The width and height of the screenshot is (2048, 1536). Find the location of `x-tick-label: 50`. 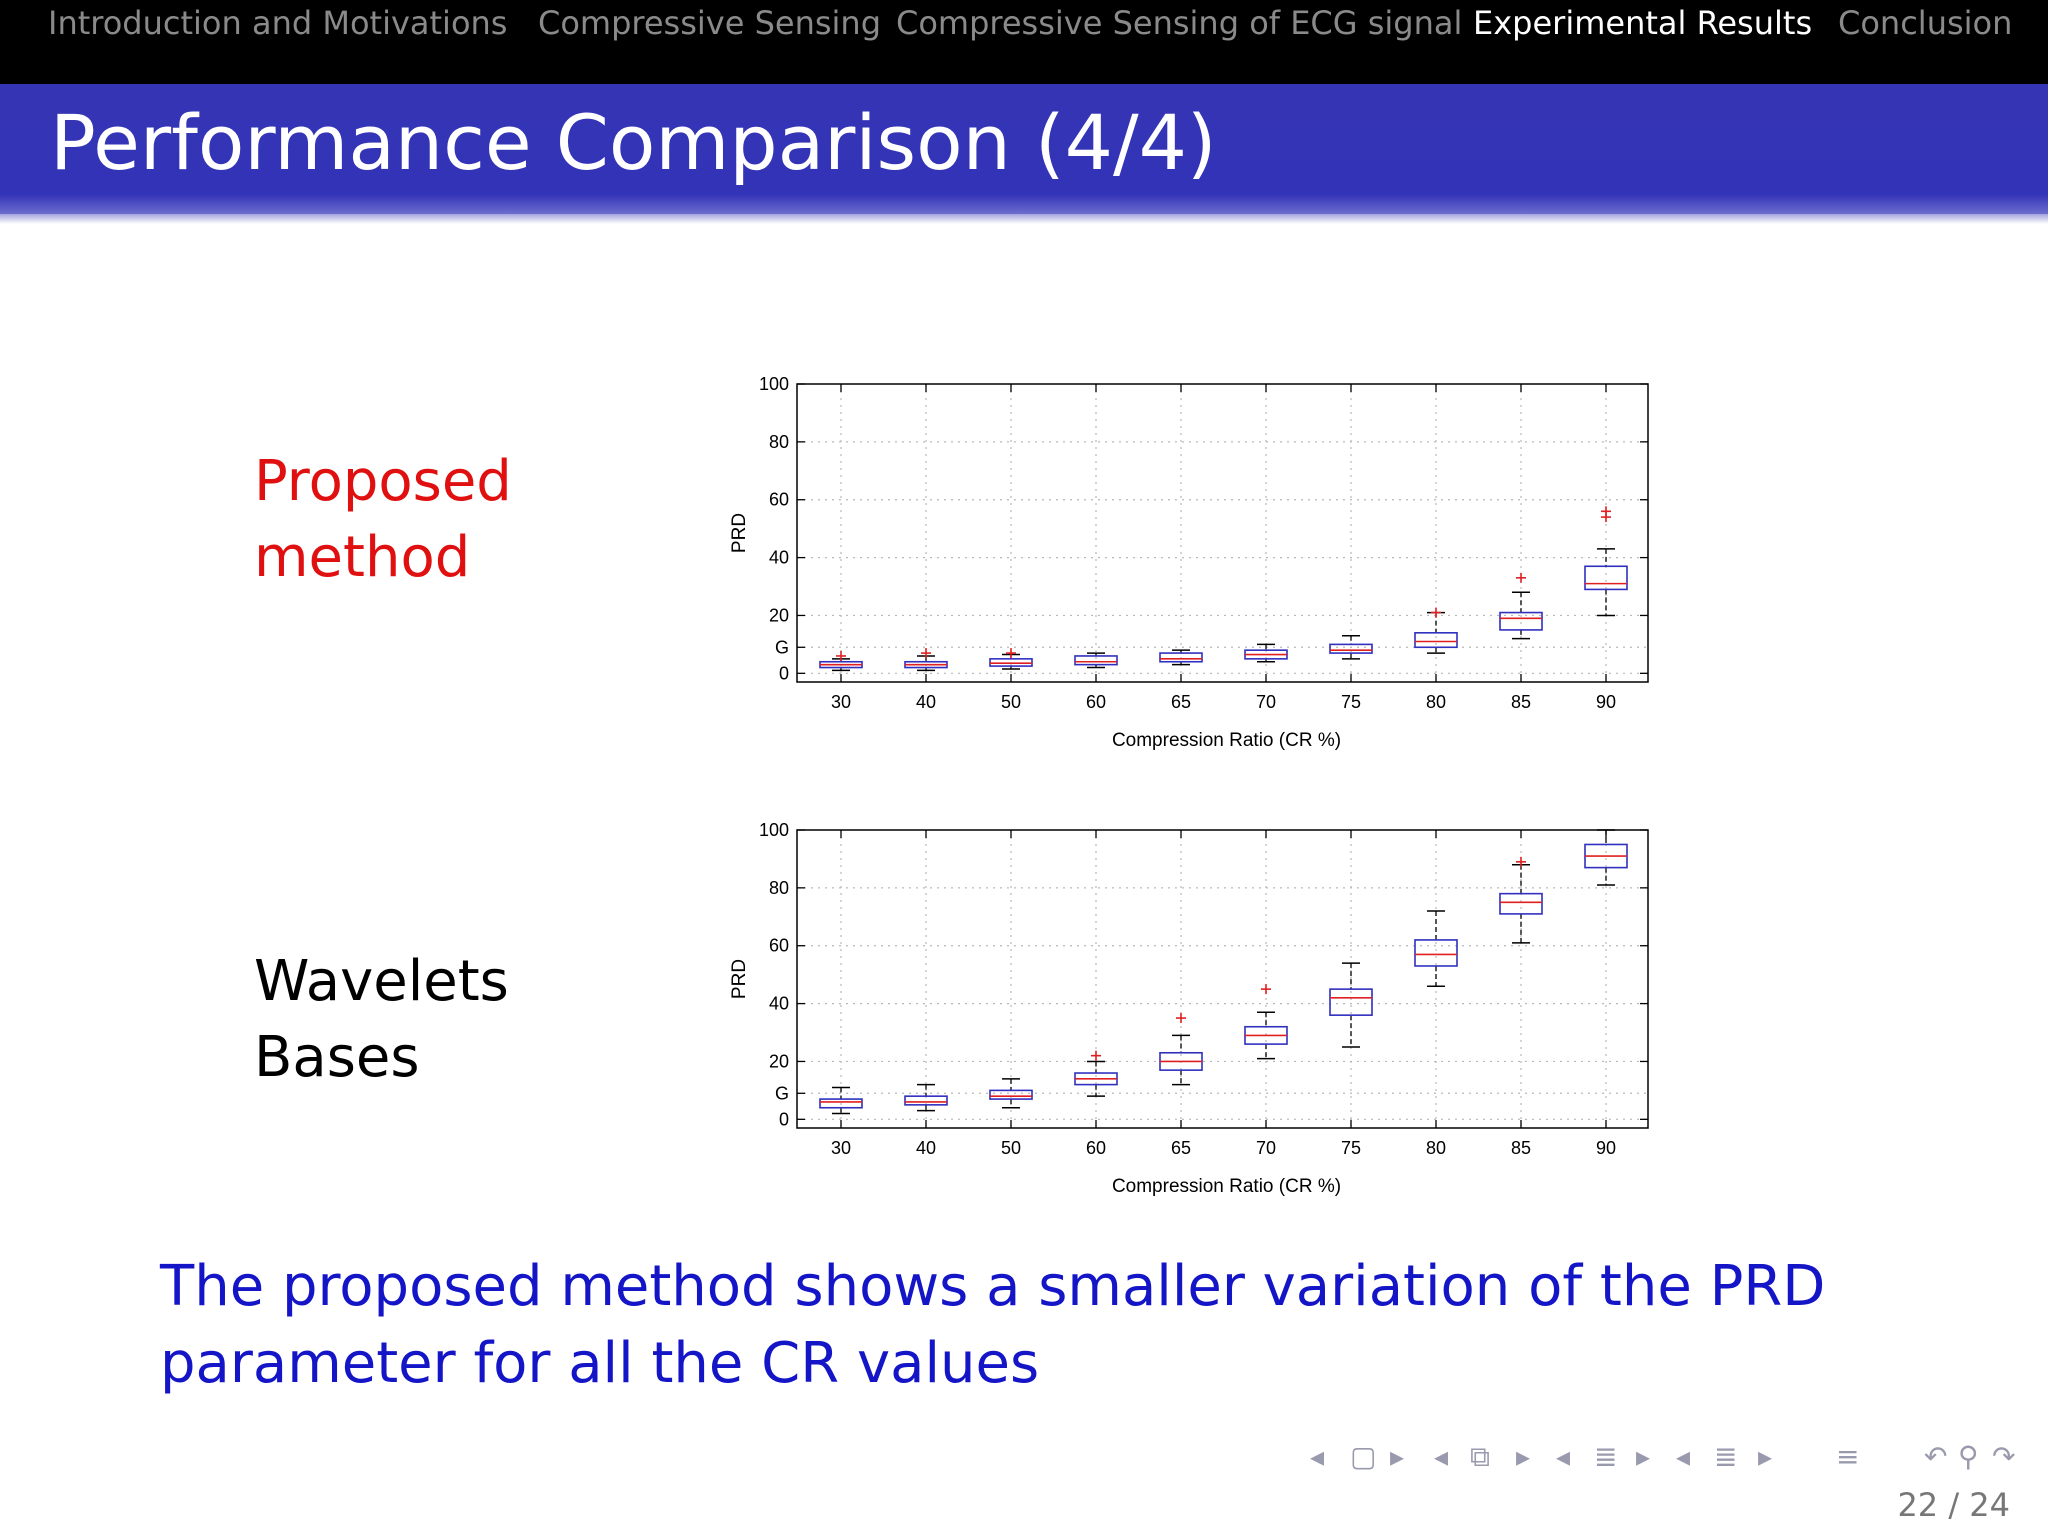

x-tick-label: 50 is located at coordinates (1011, 1148).